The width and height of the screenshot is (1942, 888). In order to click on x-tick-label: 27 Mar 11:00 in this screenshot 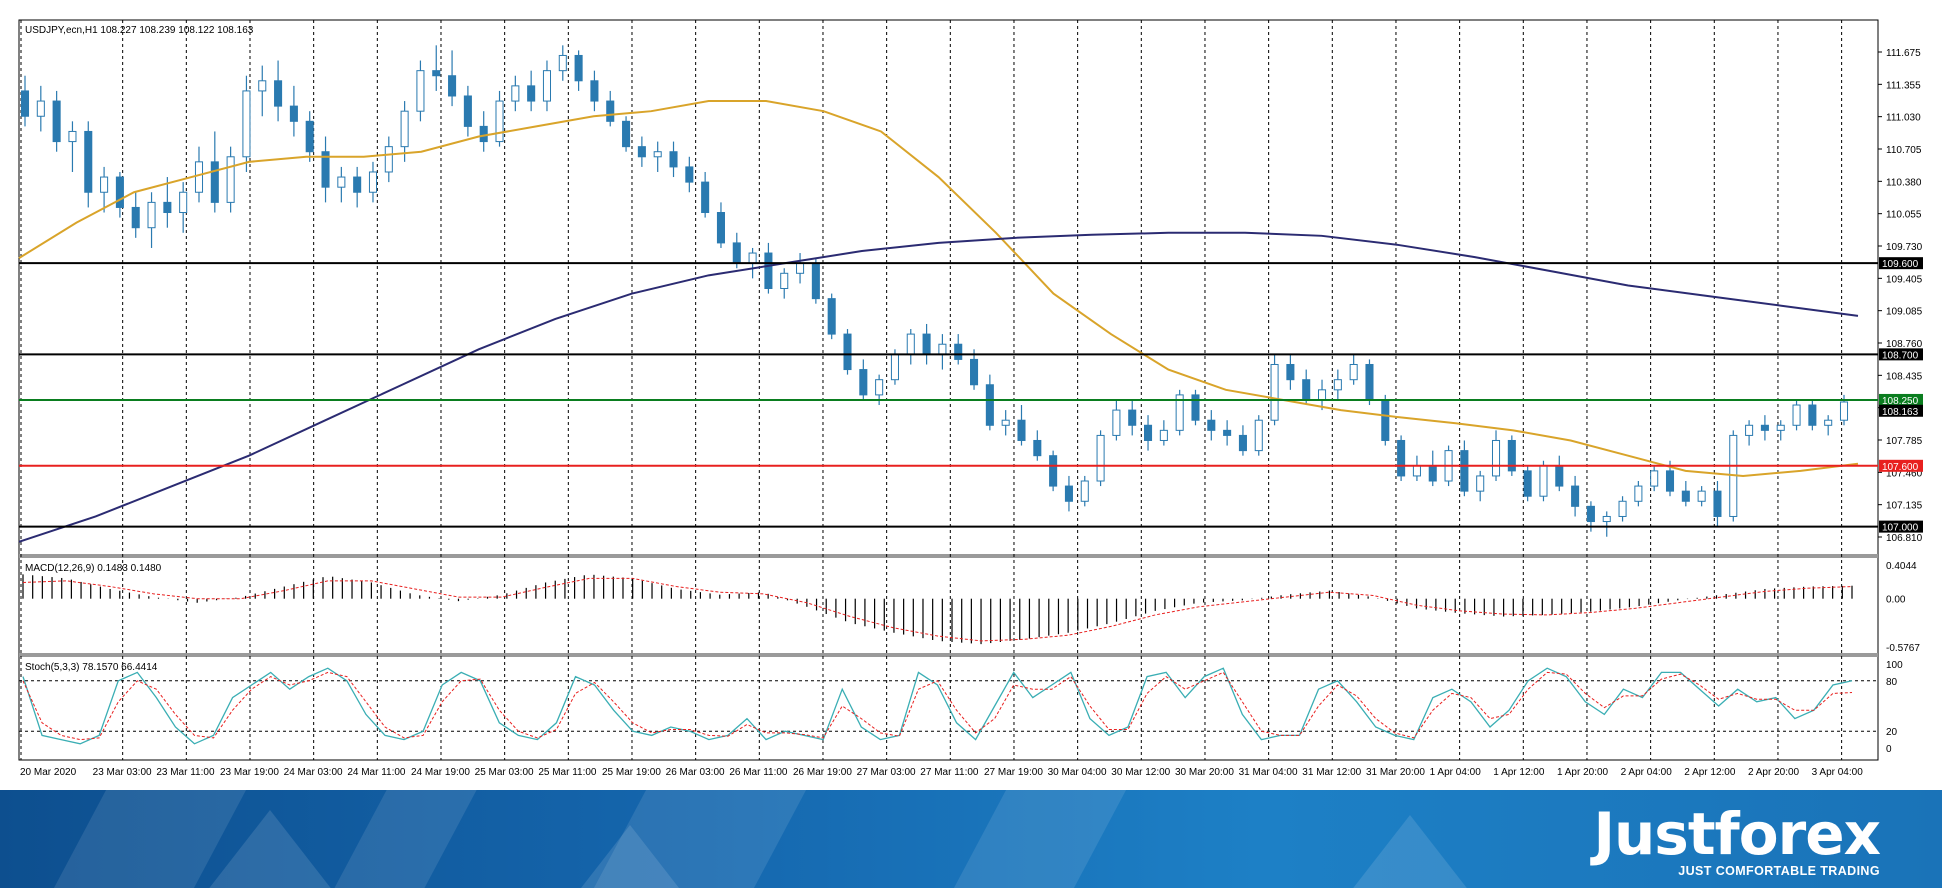, I will do `click(949, 772)`.